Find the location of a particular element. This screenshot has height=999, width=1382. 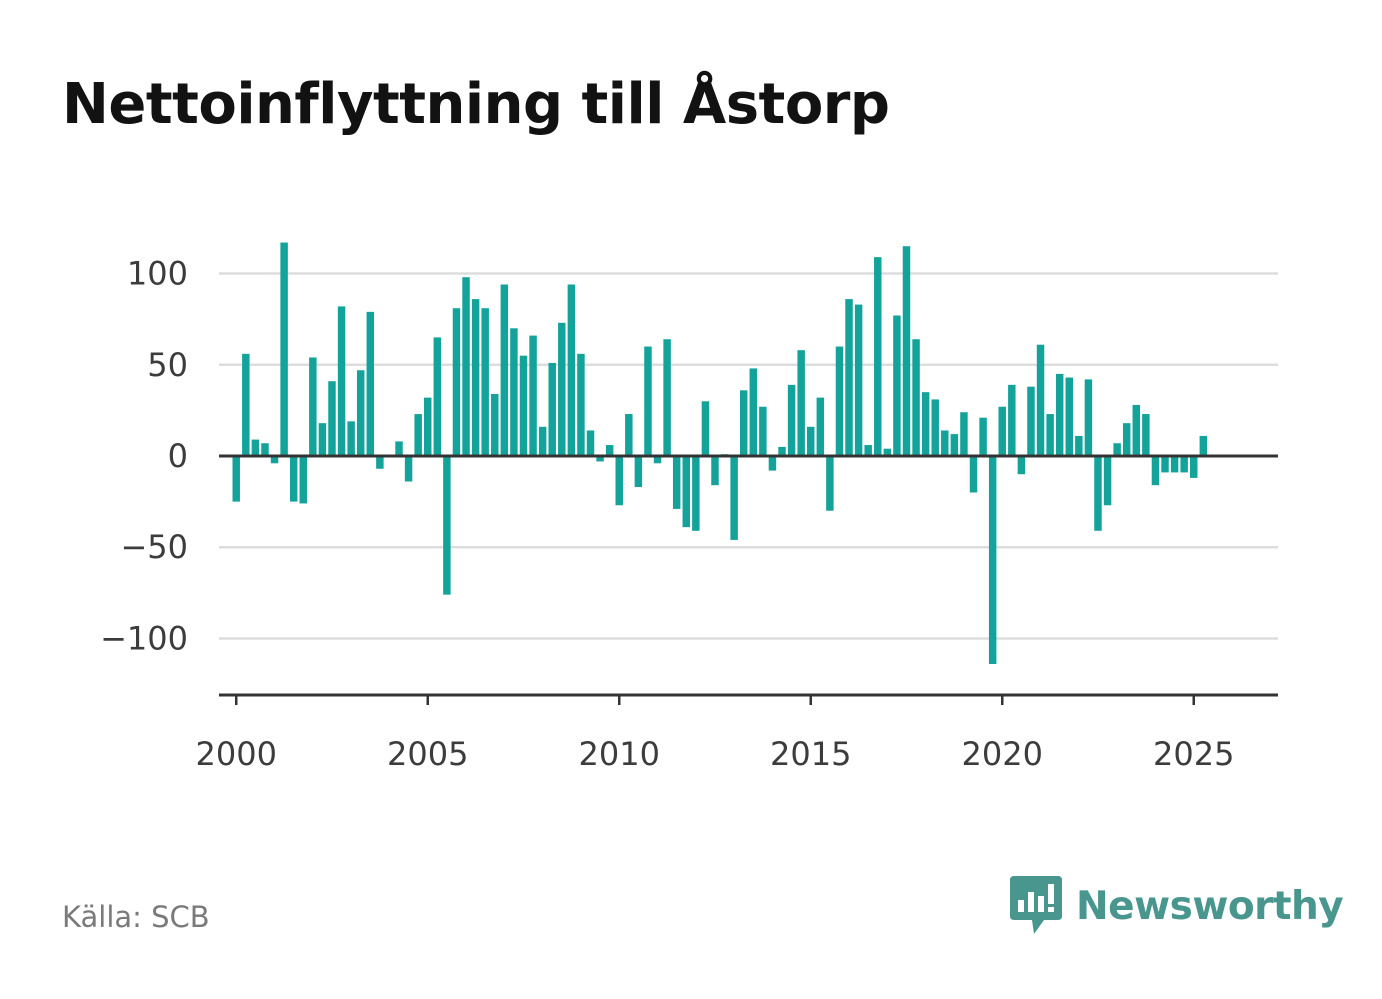

x-tick-label: 2000 is located at coordinates (236, 754).